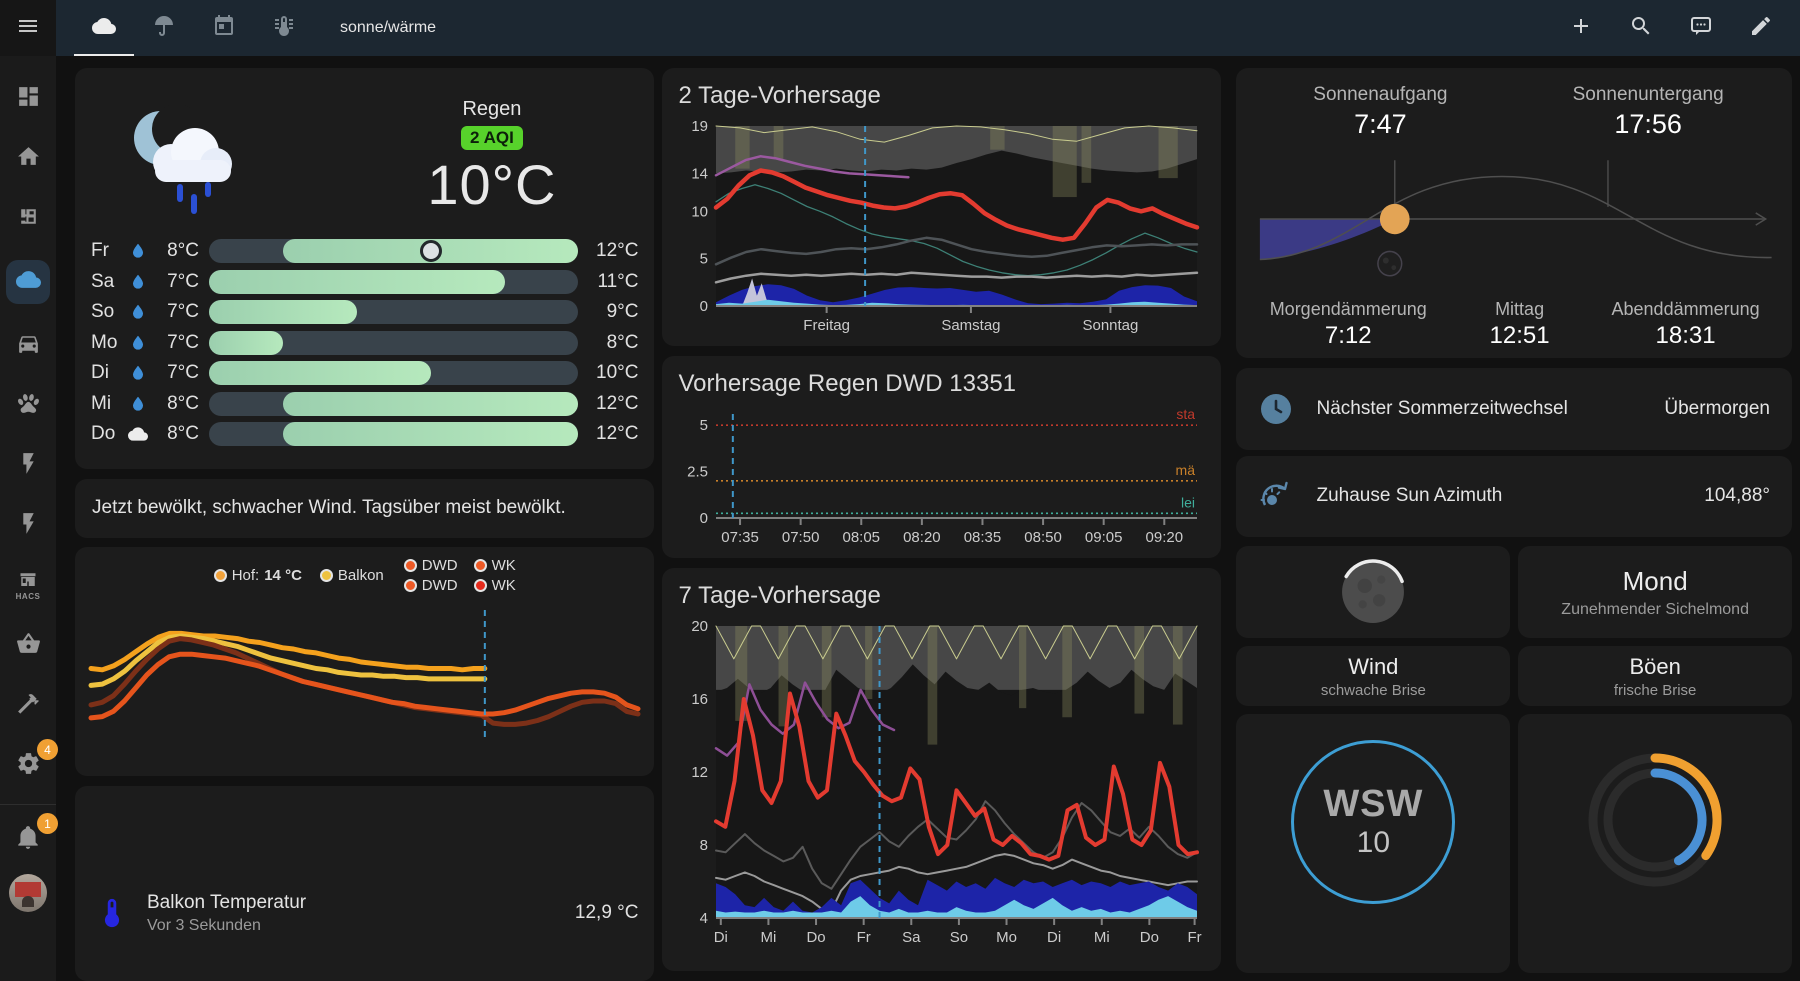 This screenshot has width=1800, height=981. What do you see at coordinates (364, 282) in the screenshot?
I see `forecast-row: Sa 7°C 11°C` at bounding box center [364, 282].